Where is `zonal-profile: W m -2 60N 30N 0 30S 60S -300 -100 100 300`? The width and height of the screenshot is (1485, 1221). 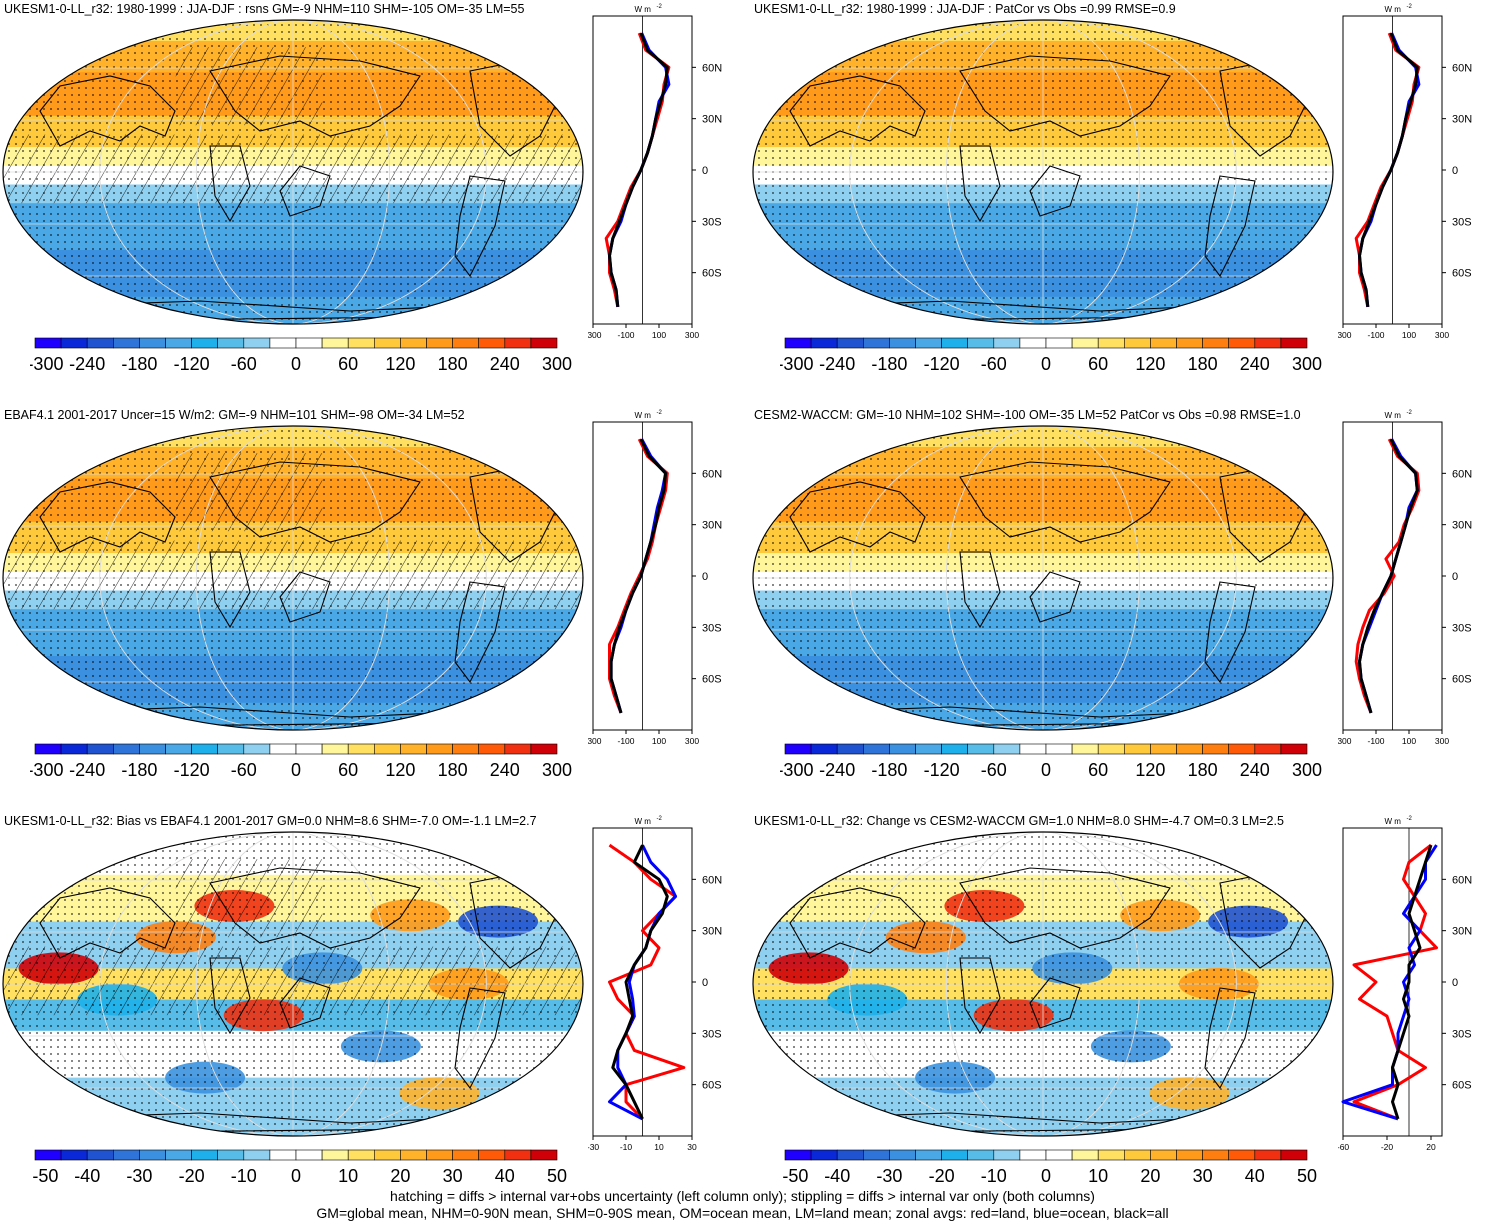 zonal-profile: W m -2 60N 30N 0 30S 60S -300 -100 100 300 is located at coordinates (655, 172).